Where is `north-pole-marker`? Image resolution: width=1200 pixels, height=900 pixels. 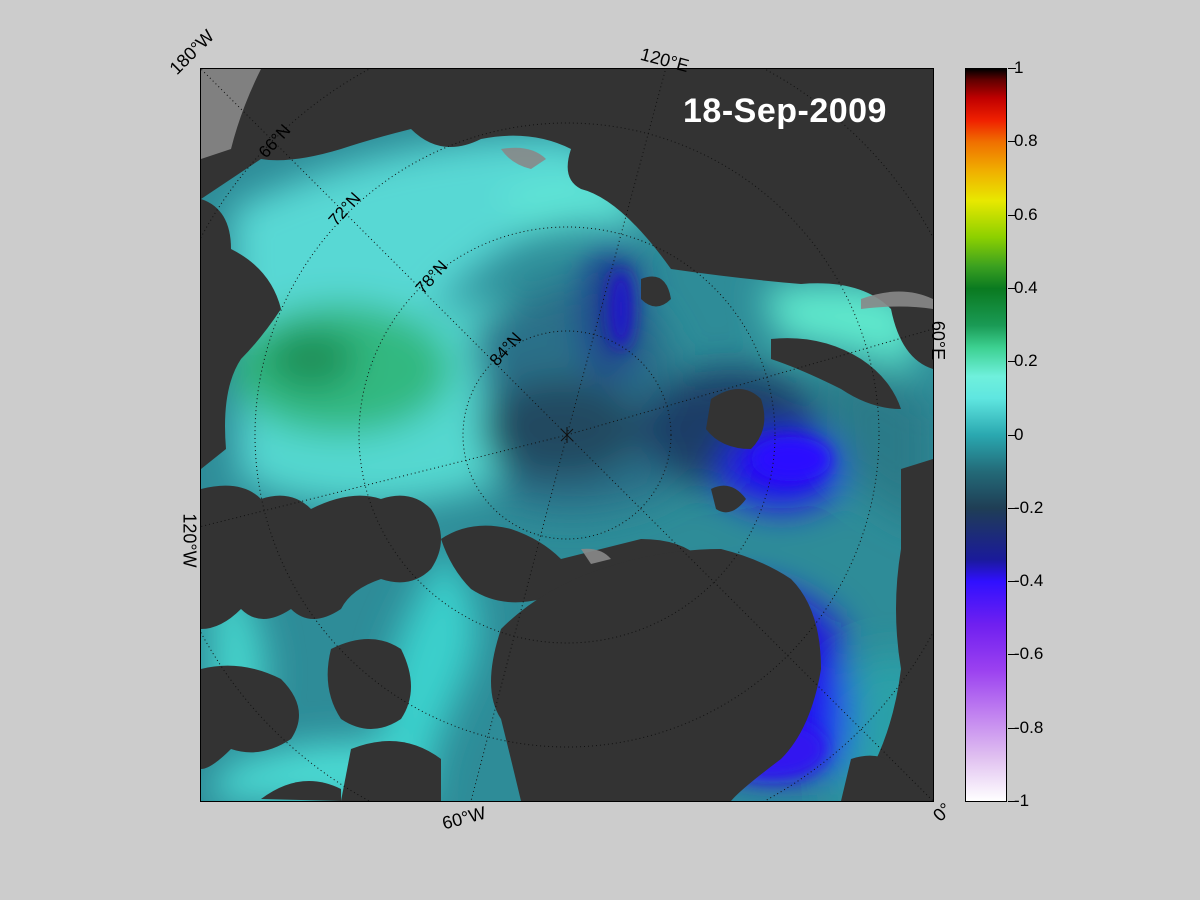 north-pole-marker is located at coordinates (567, 435).